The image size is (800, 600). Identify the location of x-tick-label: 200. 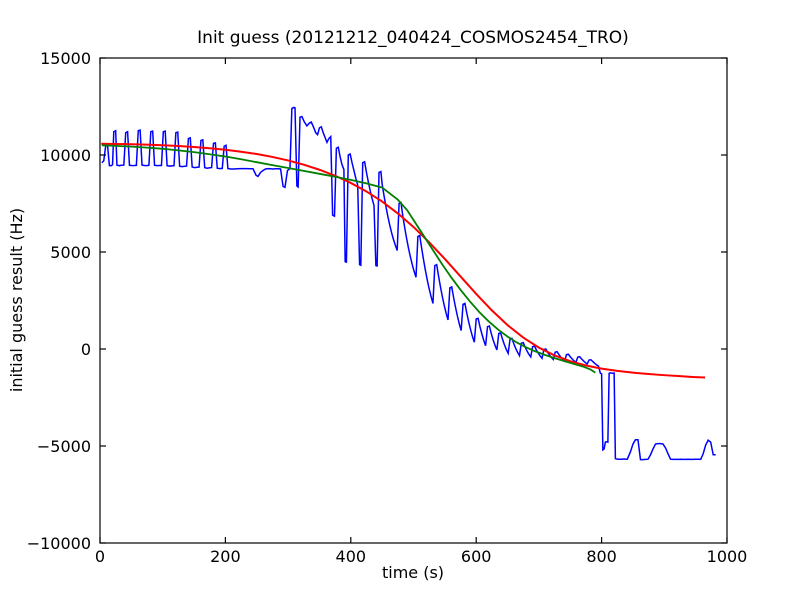
(225, 556).